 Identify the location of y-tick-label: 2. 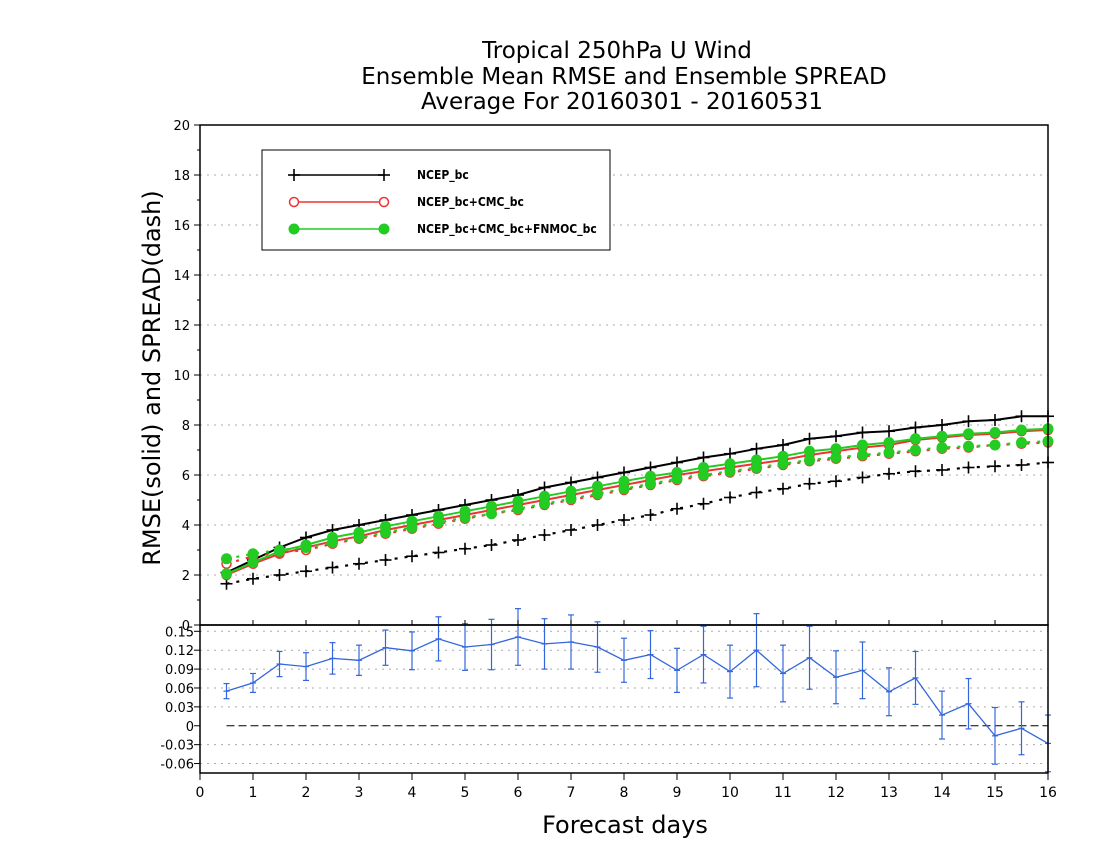
(186, 576).